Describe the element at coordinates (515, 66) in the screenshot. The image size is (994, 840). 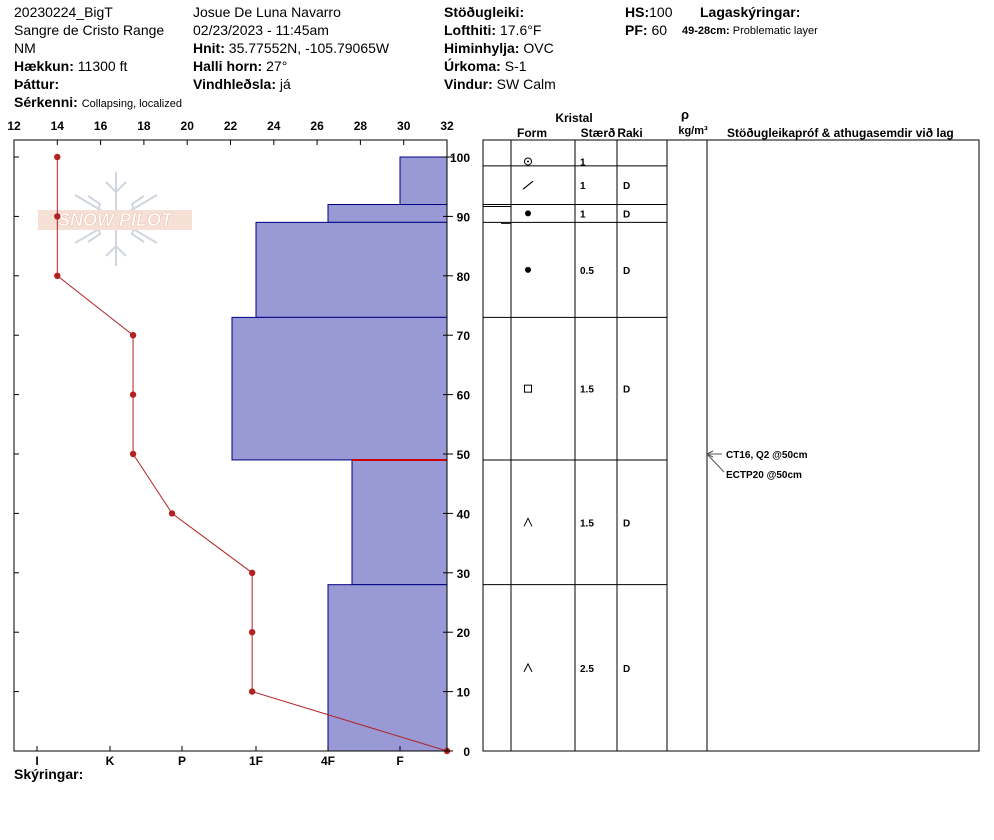
I see `precip-value: S-1` at that location.